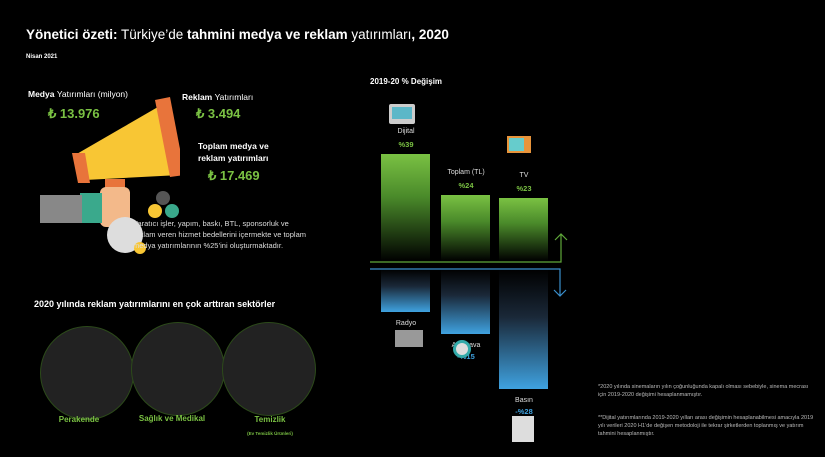 The image size is (825, 457). Describe the element at coordinates (74, 113) in the screenshot. I see `media-value: ₺ 13.976` at that location.